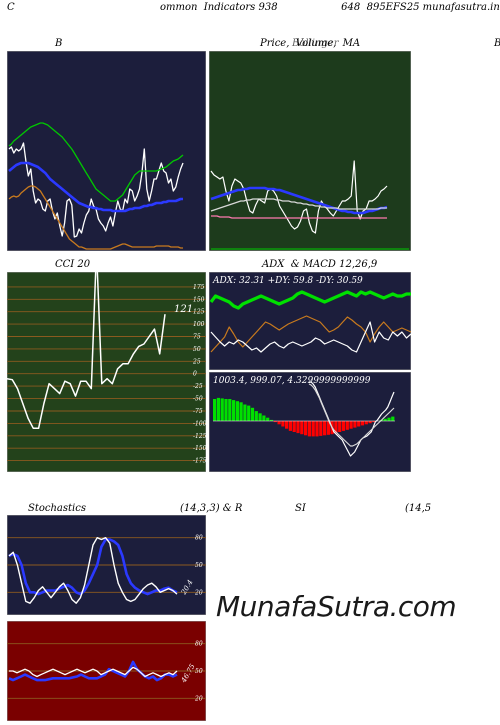 The image size is (500, 725). Describe the element at coordinates (199, 324) in the screenshot. I see `cci-tick-label: 100` at that location.